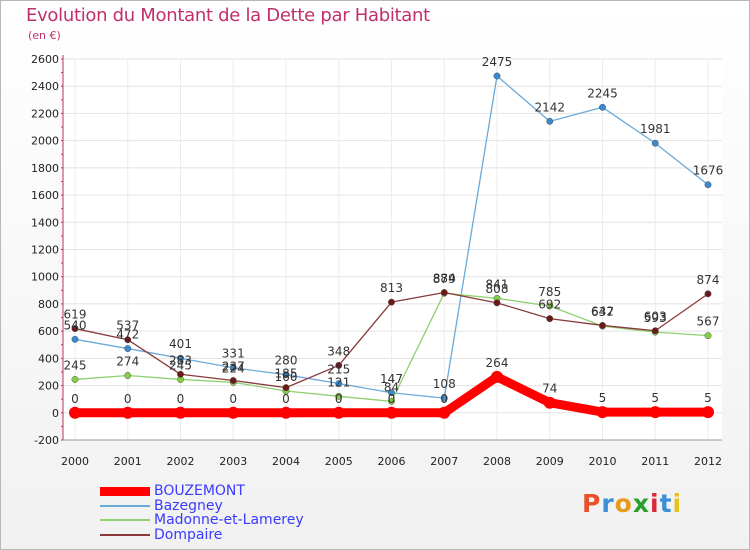  I want to click on x-tick-label: 2011, so click(655, 461).